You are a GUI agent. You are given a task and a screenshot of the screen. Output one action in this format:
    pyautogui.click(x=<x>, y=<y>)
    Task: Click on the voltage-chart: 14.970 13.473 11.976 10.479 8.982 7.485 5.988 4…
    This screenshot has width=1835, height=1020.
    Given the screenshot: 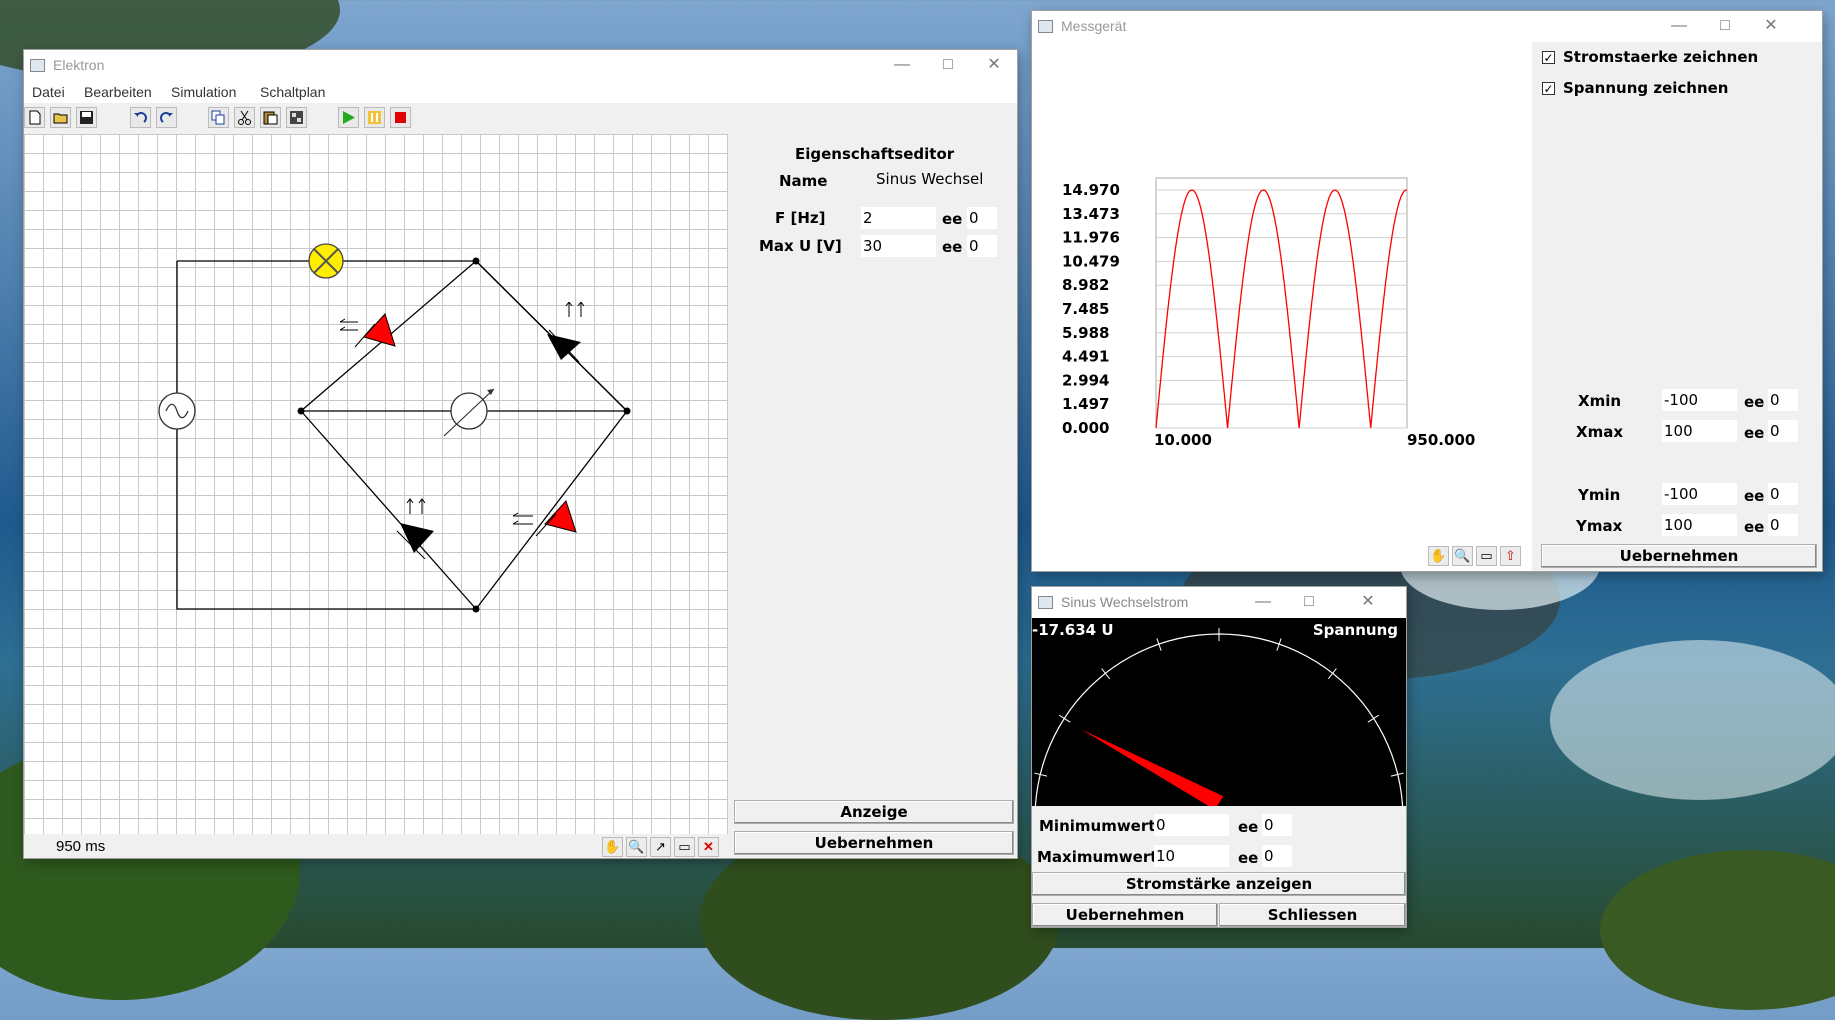 What is the action you would take?
    pyautogui.click(x=1268, y=313)
    